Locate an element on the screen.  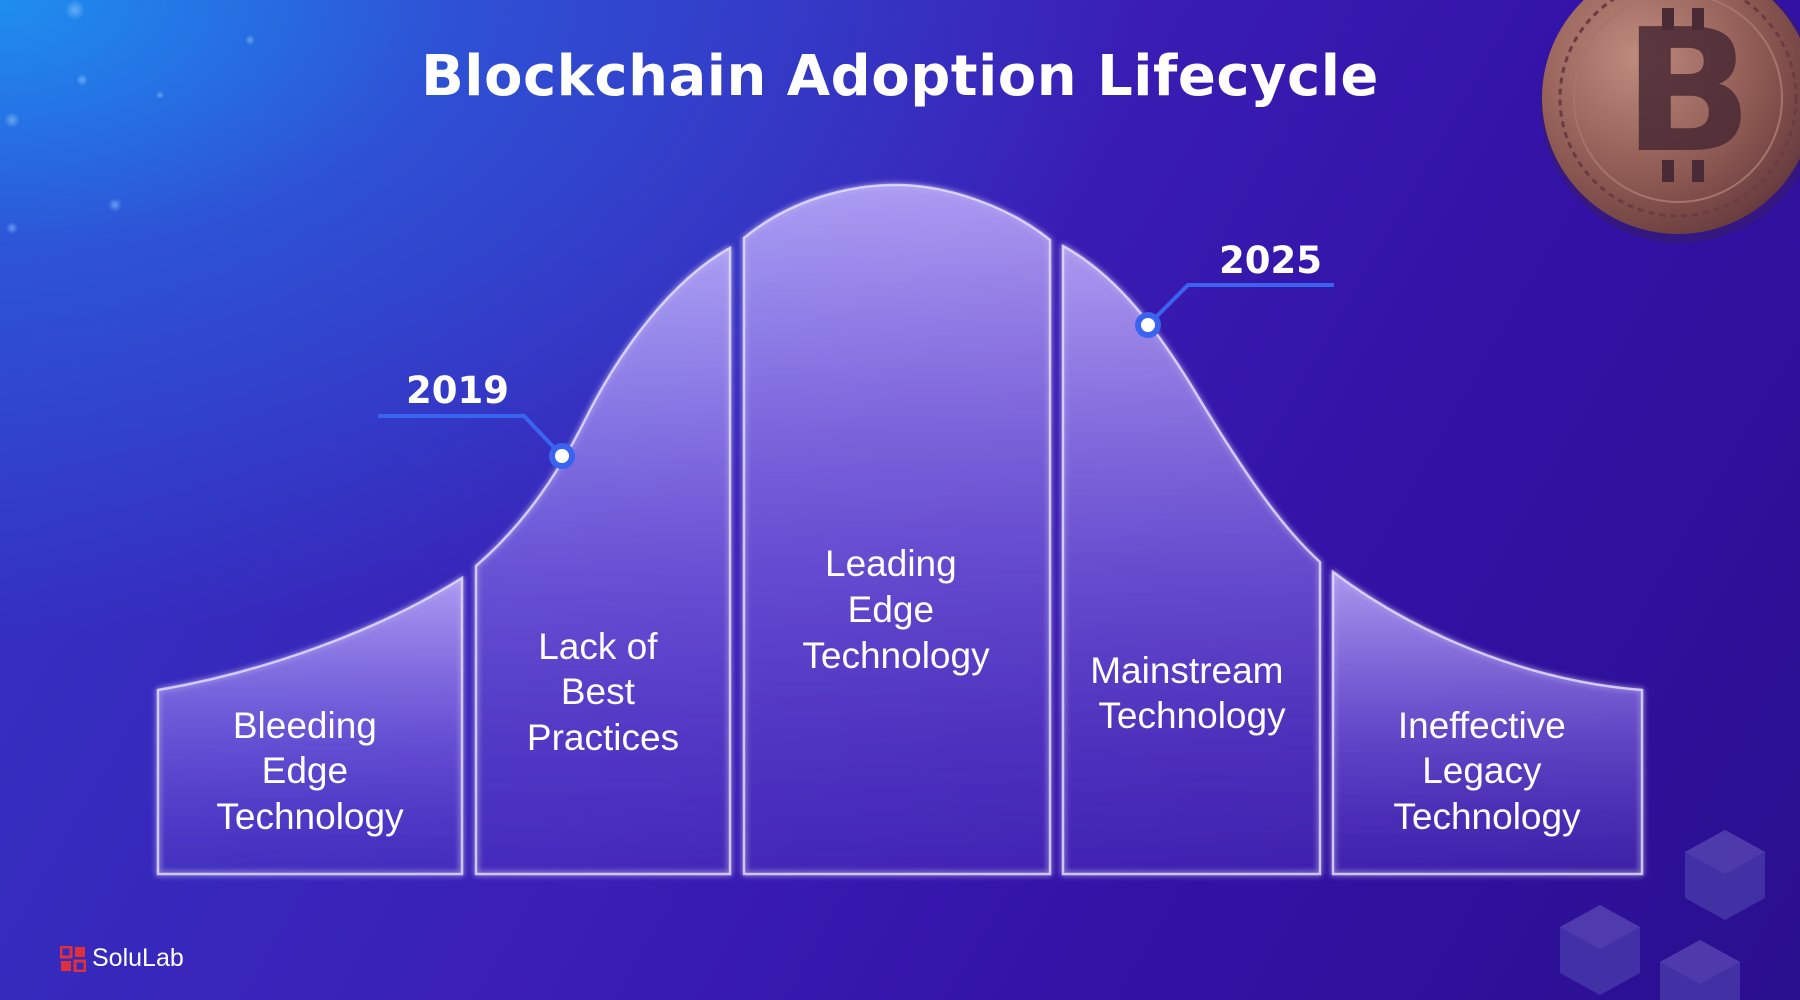
stage-panel-bleeding-edge is located at coordinates (310, 725).